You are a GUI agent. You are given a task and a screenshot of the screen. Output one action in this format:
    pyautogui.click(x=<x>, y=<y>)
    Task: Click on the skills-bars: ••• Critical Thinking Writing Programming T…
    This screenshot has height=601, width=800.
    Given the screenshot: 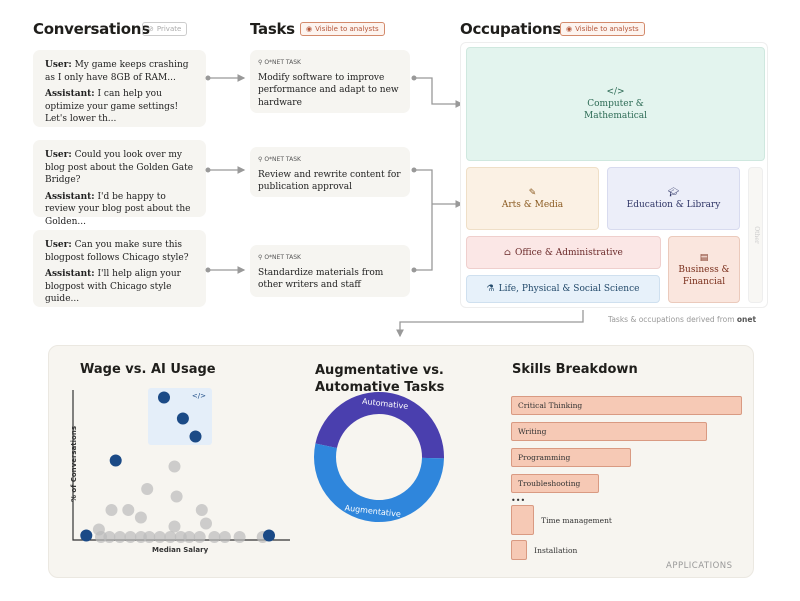 What is the action you would take?
    pyautogui.click(x=631, y=481)
    